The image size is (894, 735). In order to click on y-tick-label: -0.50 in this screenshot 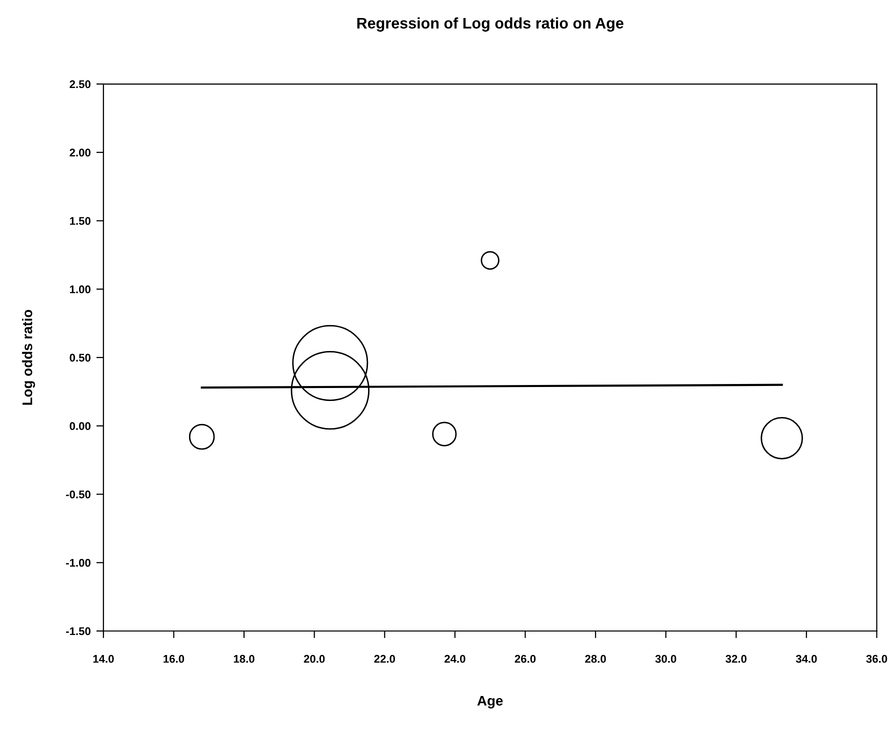, I will do `click(78, 494)`.